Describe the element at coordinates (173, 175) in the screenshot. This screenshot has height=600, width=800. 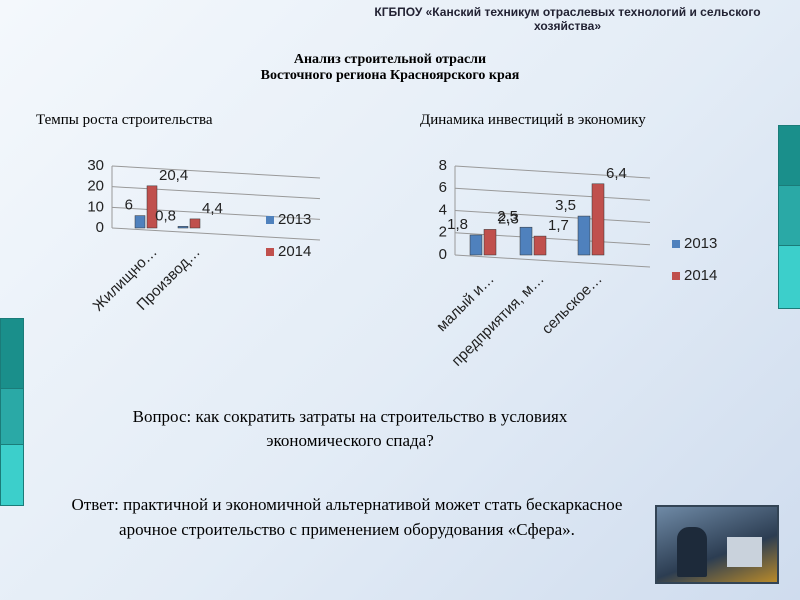
I see `data-label: 20,4` at that location.